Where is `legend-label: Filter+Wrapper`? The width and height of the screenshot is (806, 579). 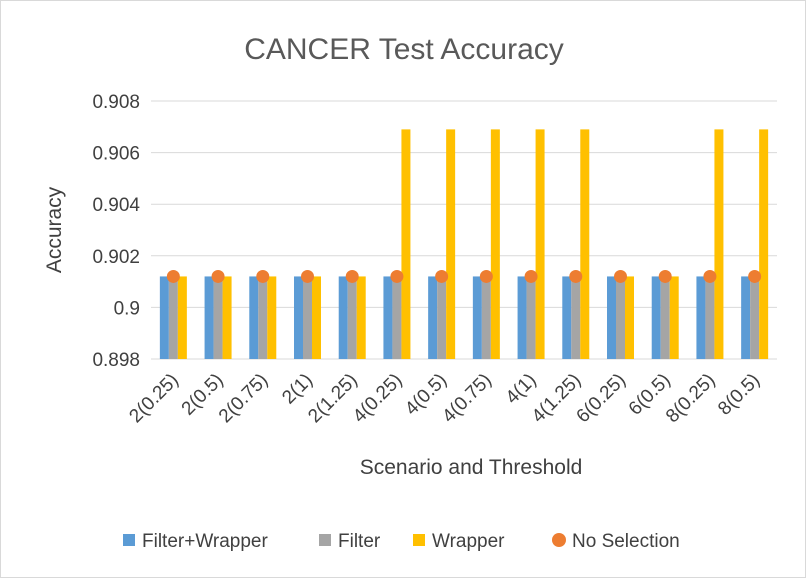
legend-label: Filter+Wrapper is located at coordinates (205, 541).